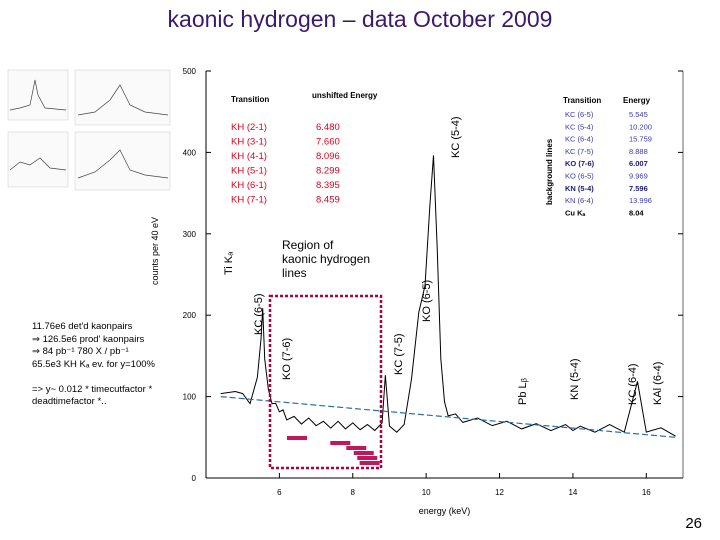 The width and height of the screenshot is (720, 540). Describe the element at coordinates (190, 71) in the screenshot. I see `y-tick-label: 500` at that location.